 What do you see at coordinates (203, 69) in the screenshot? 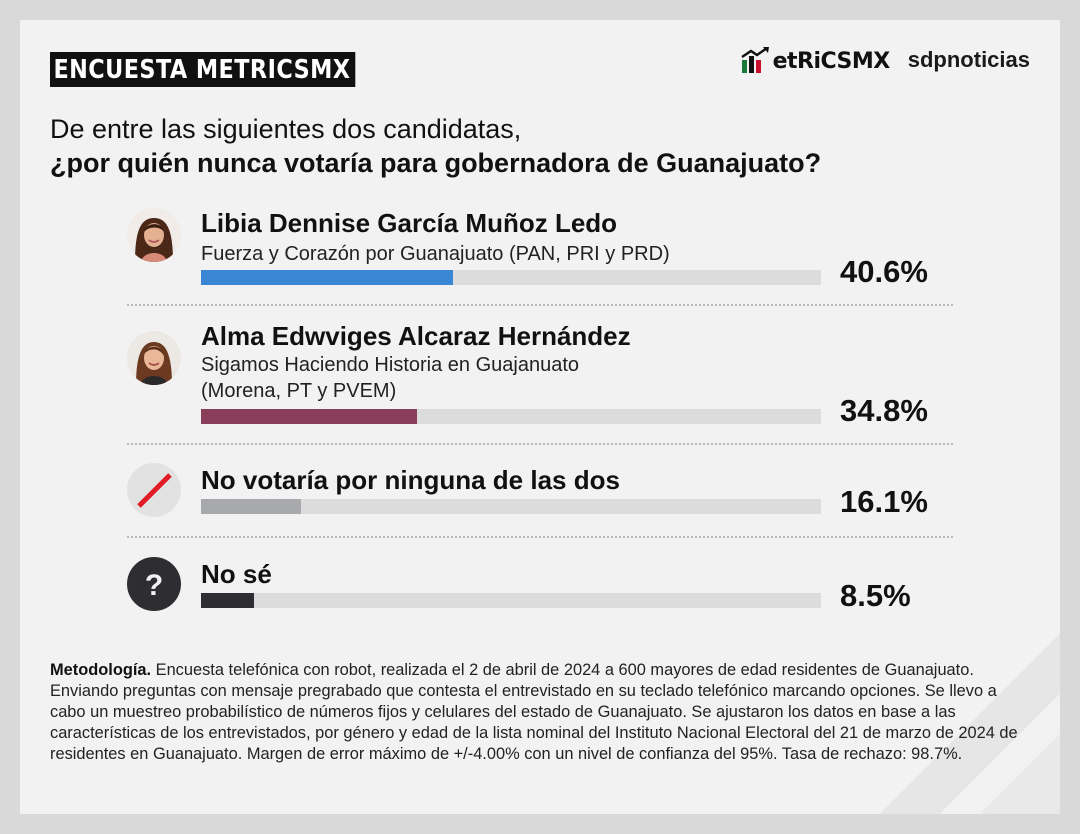
I see `survey-badge: ENCUESTA METRICSMX` at bounding box center [203, 69].